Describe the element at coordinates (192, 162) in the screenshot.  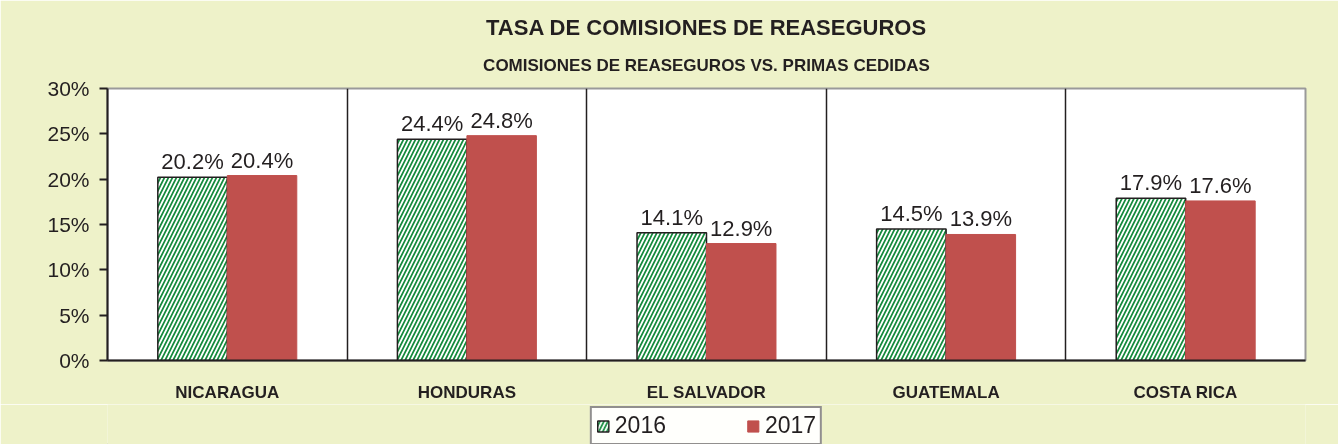
I see `data-label: 20.2%` at that location.